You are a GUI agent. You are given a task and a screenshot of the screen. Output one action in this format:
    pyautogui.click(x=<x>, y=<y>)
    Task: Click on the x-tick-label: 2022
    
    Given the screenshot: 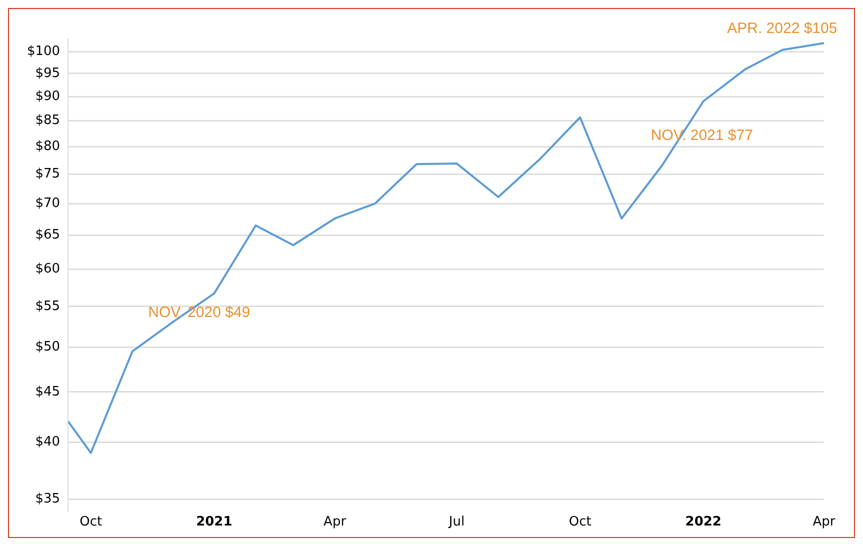 What is the action you would take?
    pyautogui.click(x=703, y=522)
    